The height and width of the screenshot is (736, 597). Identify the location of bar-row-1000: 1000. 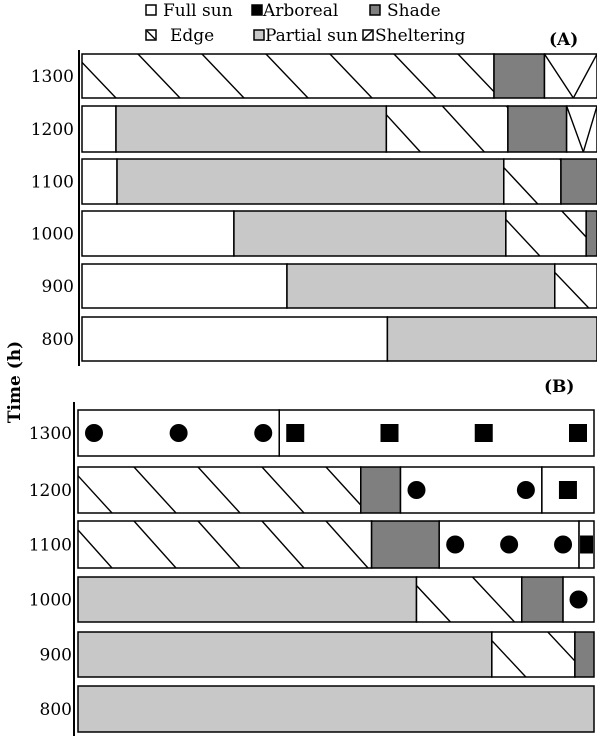
(312, 599).